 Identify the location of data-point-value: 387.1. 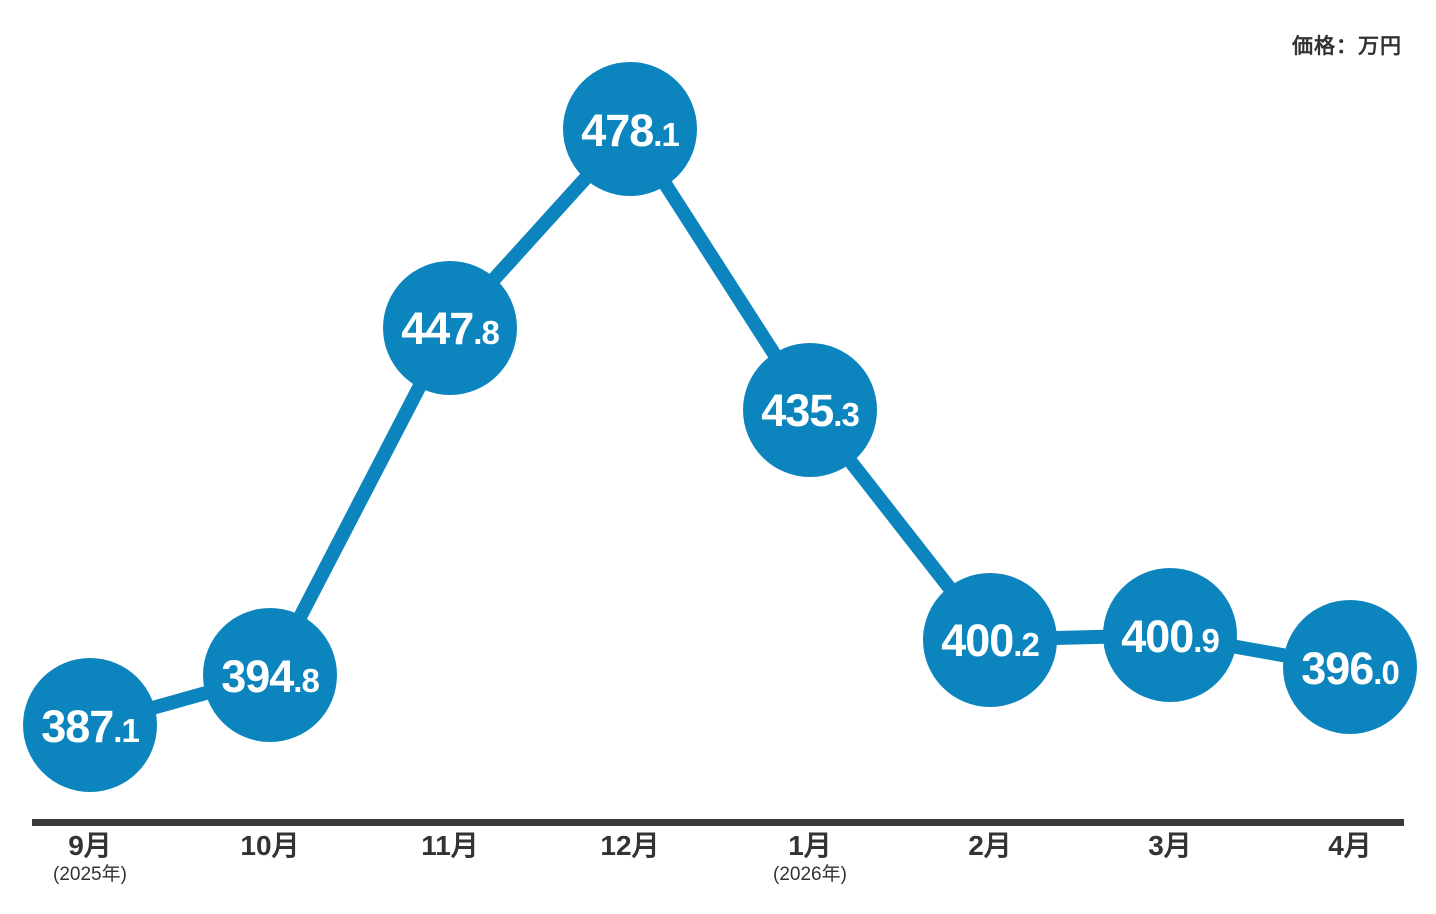
(90, 726).